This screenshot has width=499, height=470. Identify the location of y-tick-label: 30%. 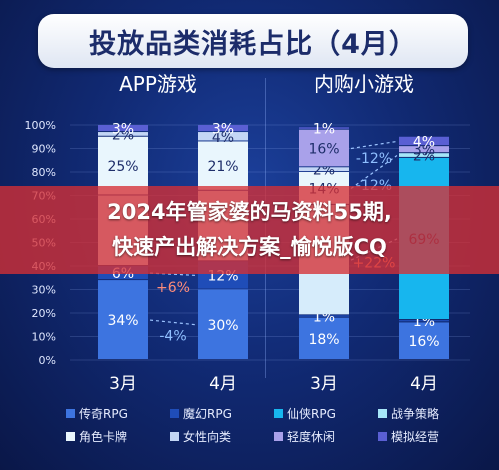
(44, 290).